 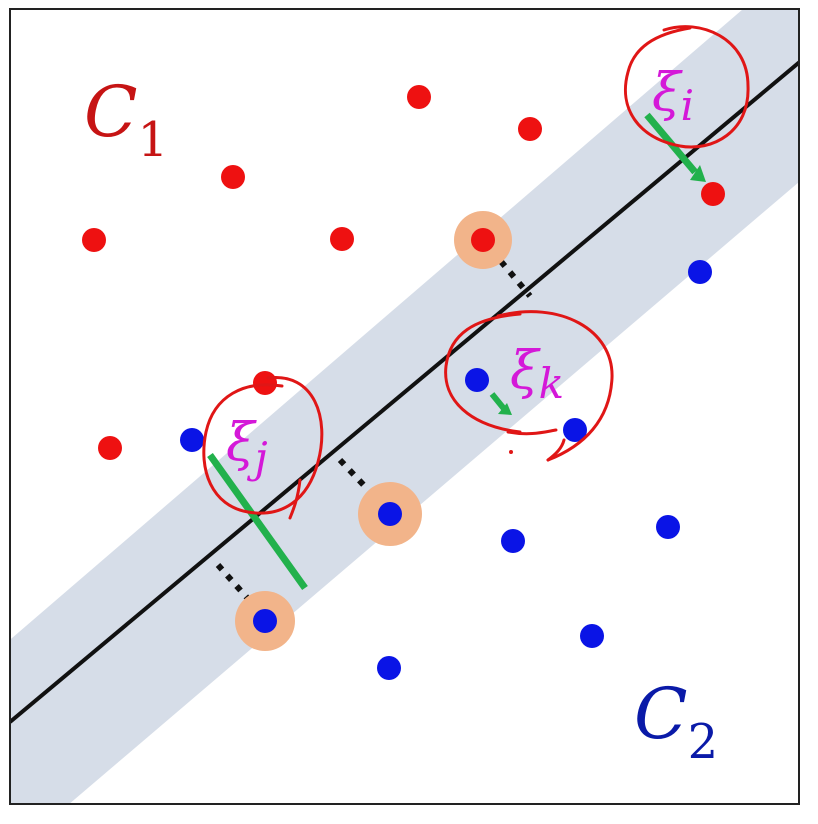 I want to click on annotation-dot, so click(x=511, y=452).